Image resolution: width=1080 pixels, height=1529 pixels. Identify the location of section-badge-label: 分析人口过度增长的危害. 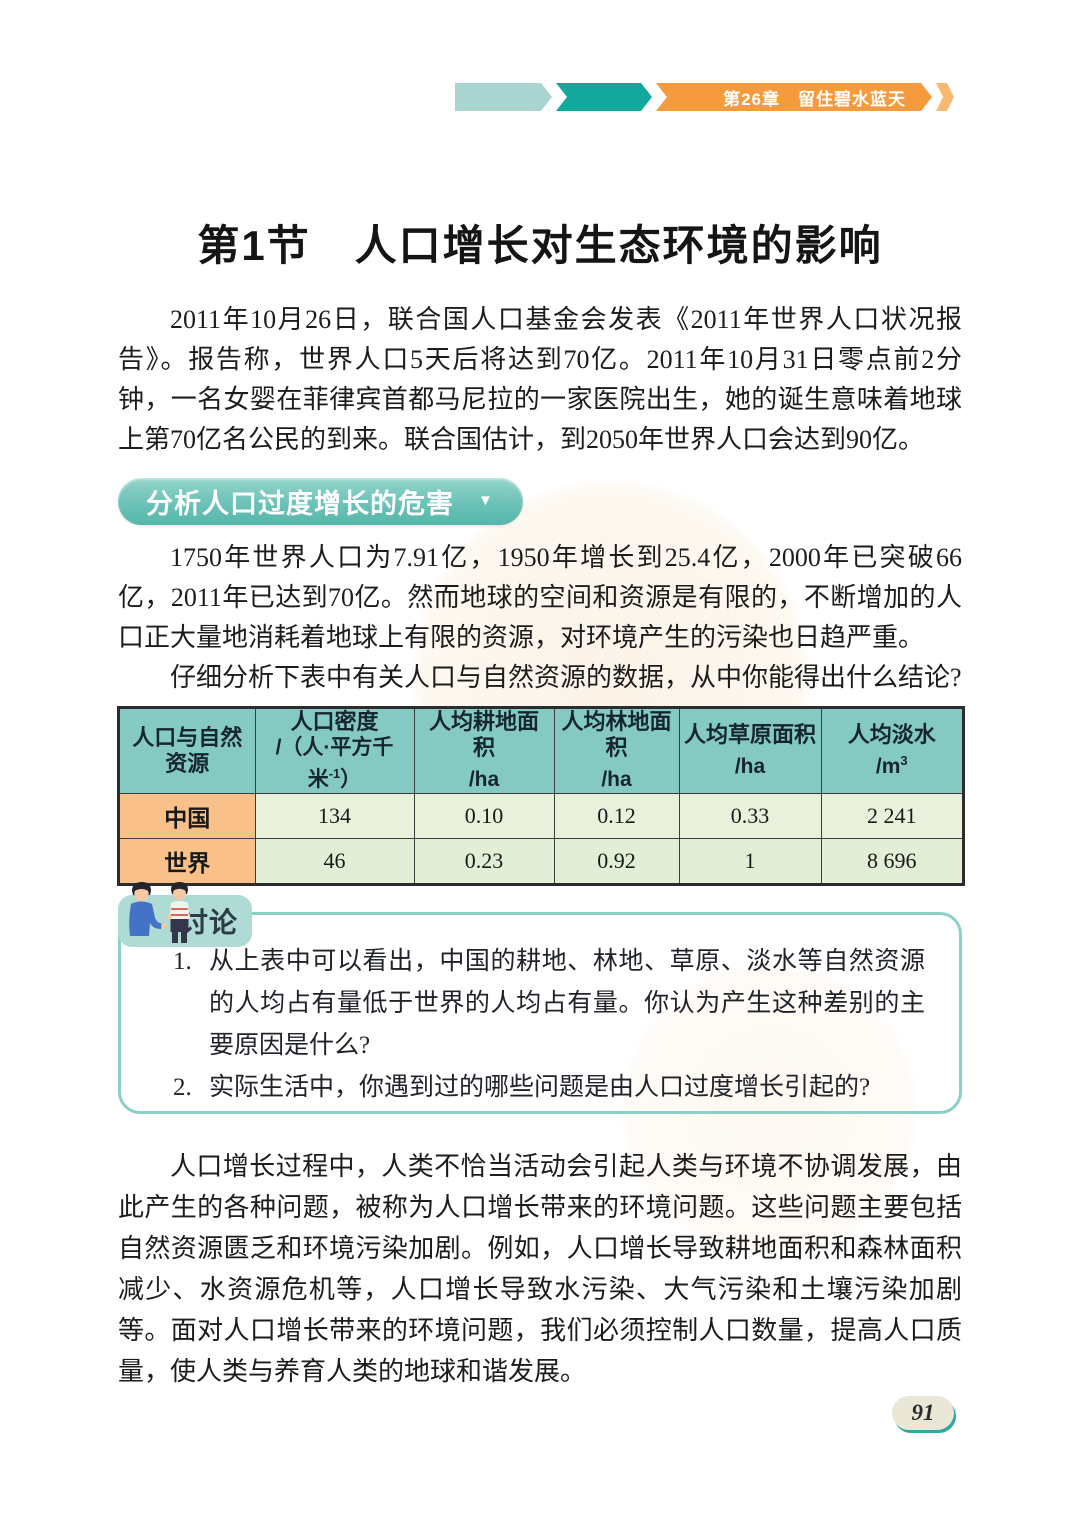
(300, 504).